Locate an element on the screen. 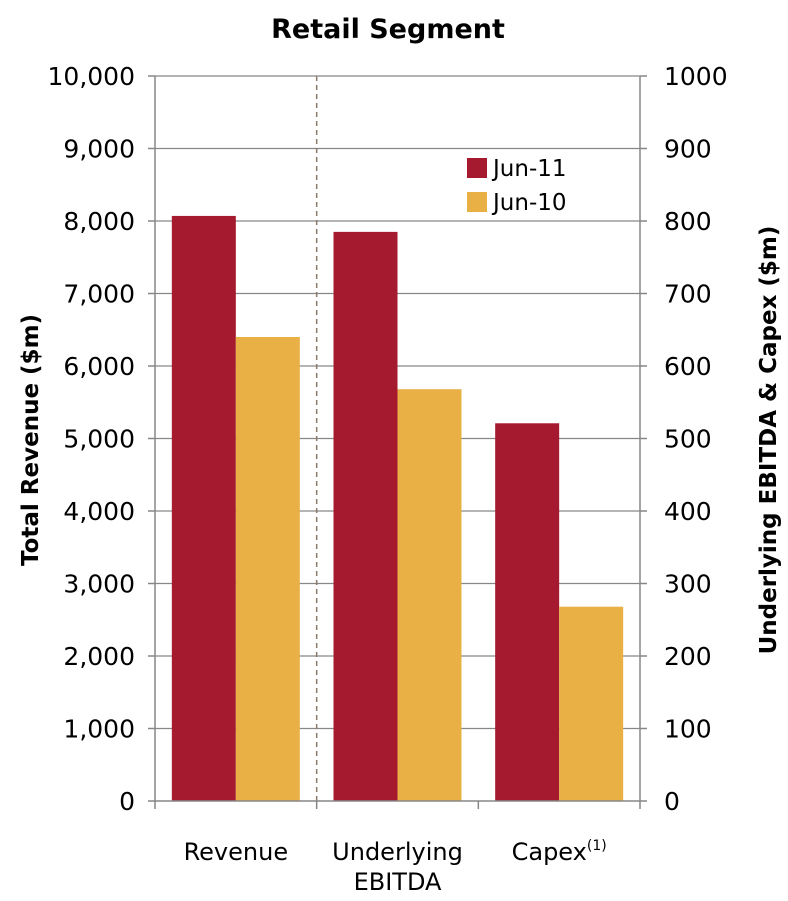  y-tick-label-right: 100 is located at coordinates (688, 729).